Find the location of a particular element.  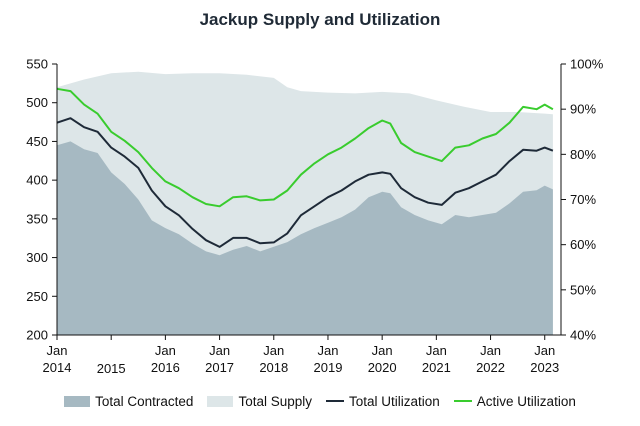

y-right-tick-label: 90% is located at coordinates (583, 109).